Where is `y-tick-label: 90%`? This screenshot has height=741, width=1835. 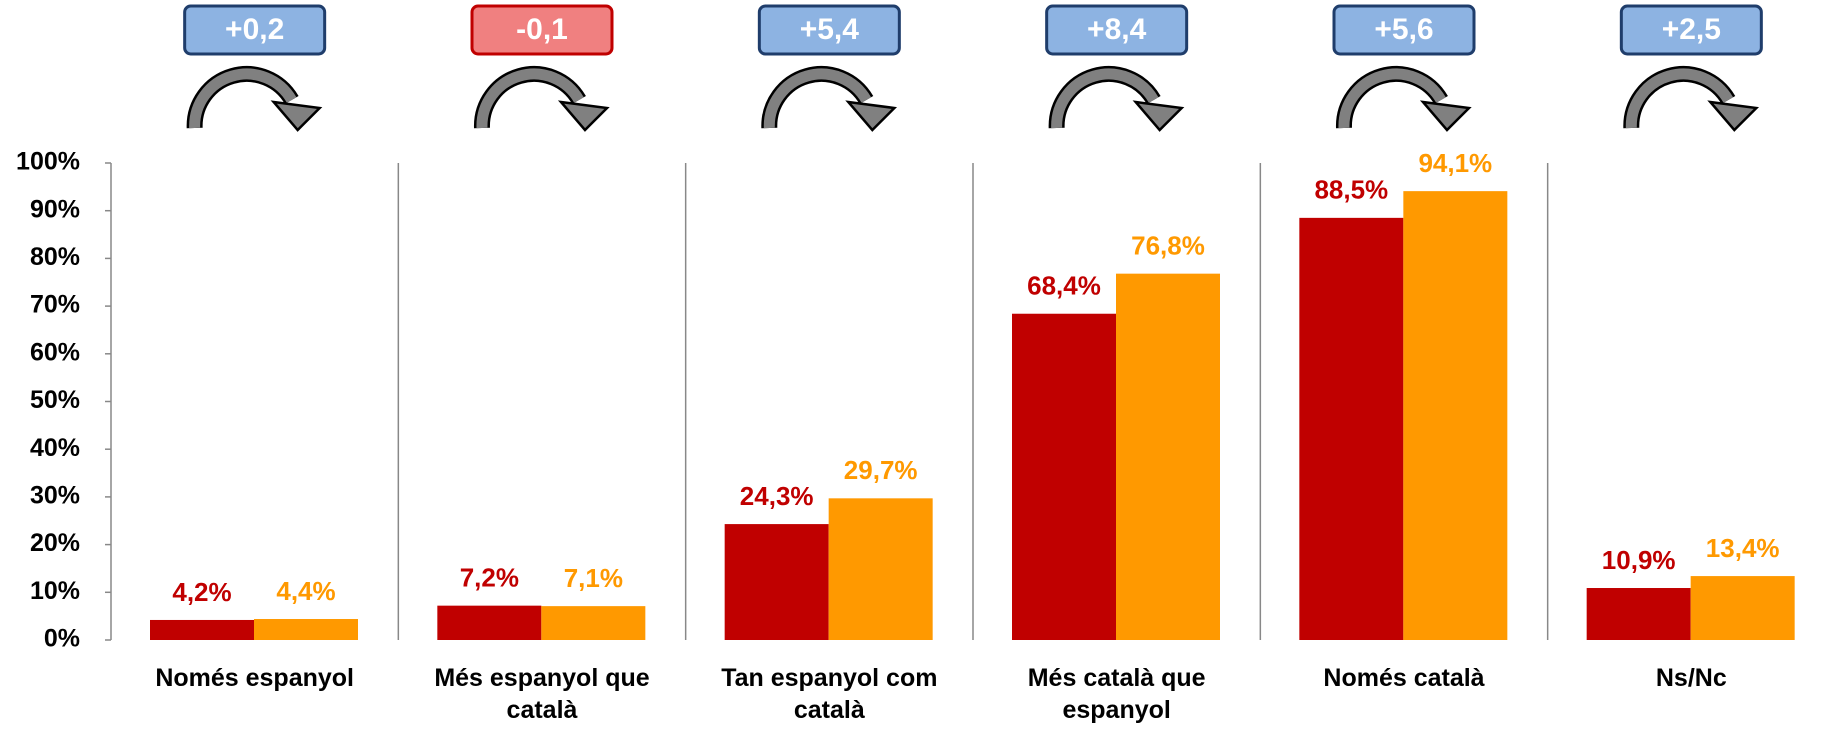 y-tick-label: 90% is located at coordinates (55, 209).